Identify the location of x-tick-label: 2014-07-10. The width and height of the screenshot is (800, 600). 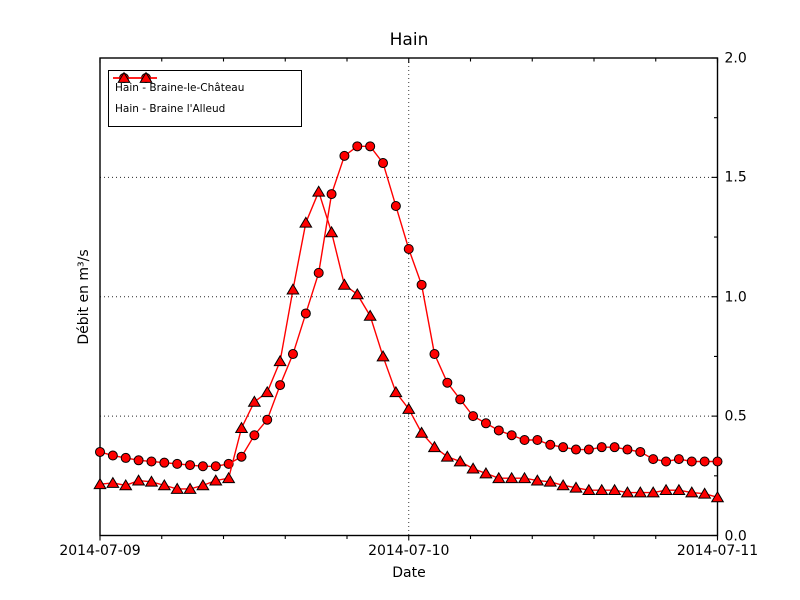
(409, 550).